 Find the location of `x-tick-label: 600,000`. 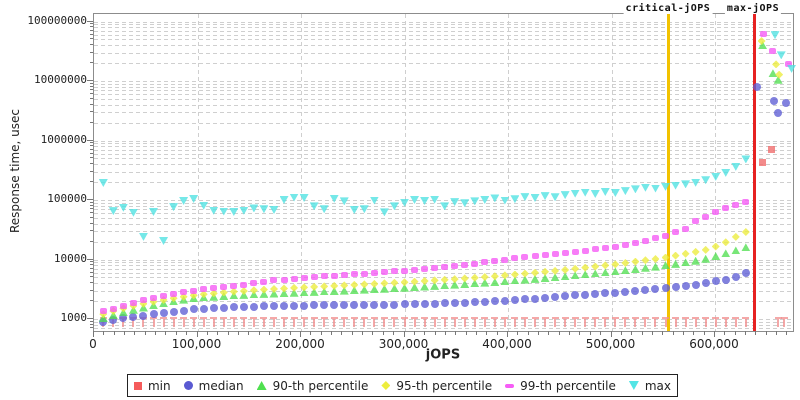

x-tick-label: 600,000 is located at coordinates (714, 344).